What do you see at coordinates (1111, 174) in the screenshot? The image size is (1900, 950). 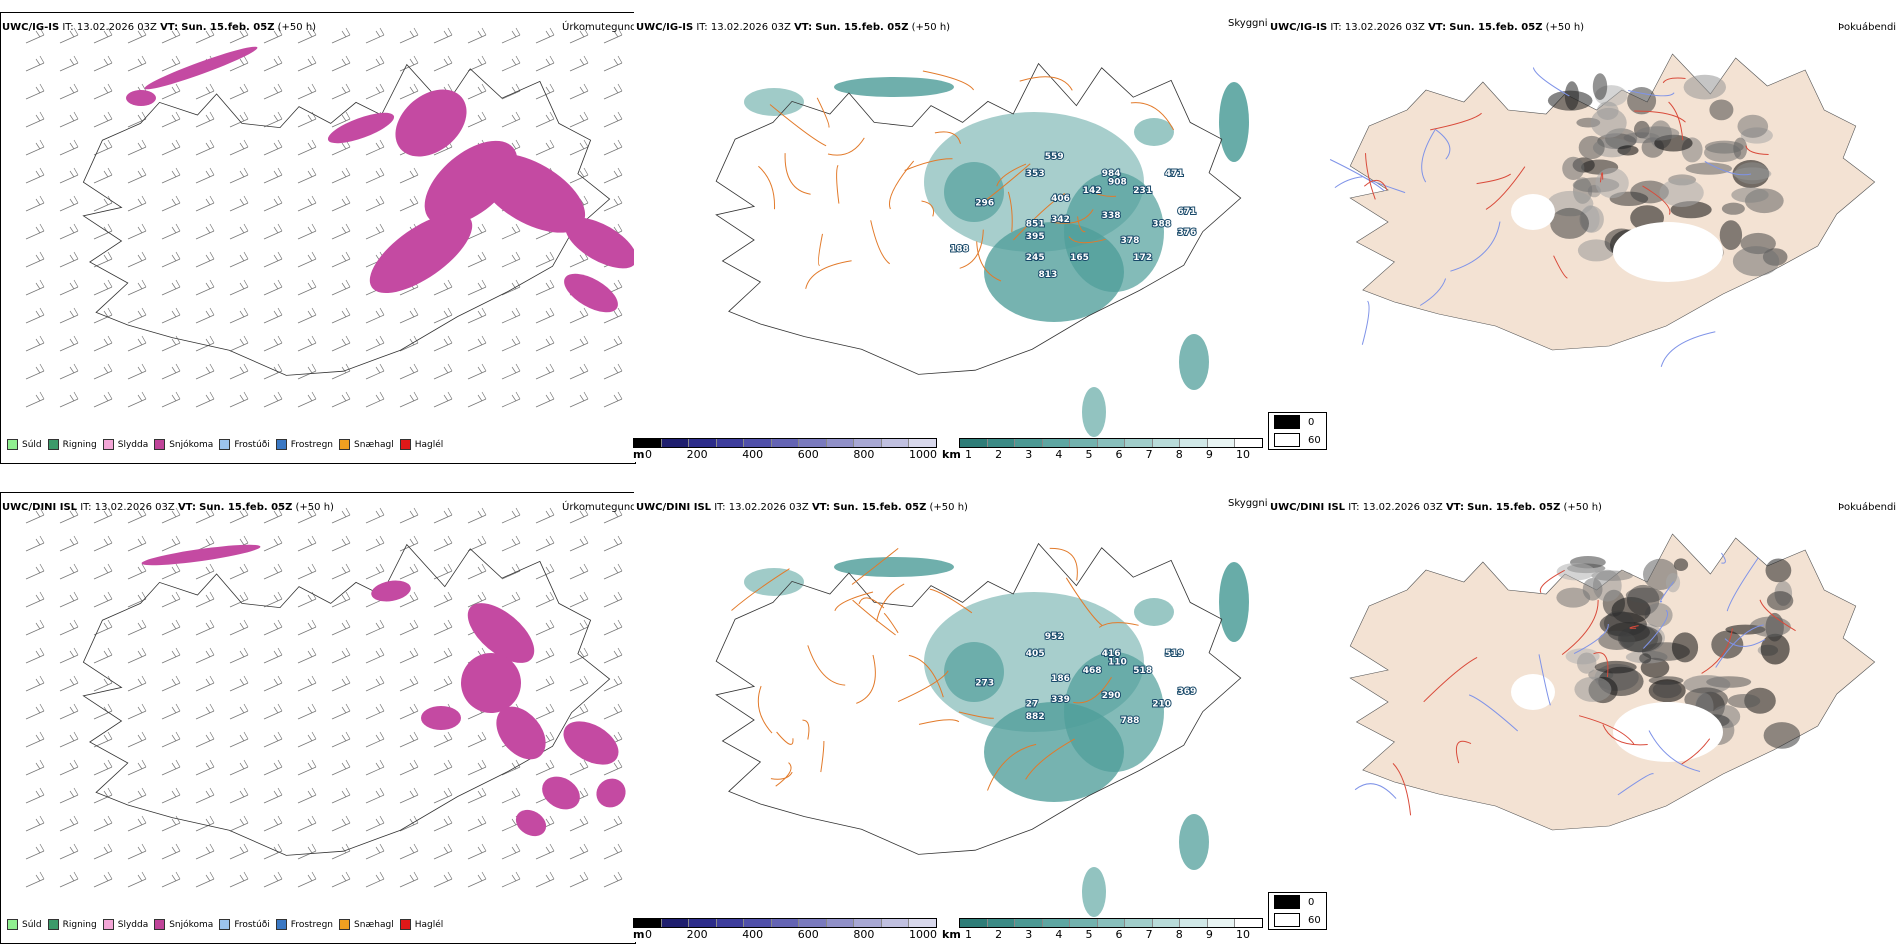 I see `summit-label: 984` at bounding box center [1111, 174].